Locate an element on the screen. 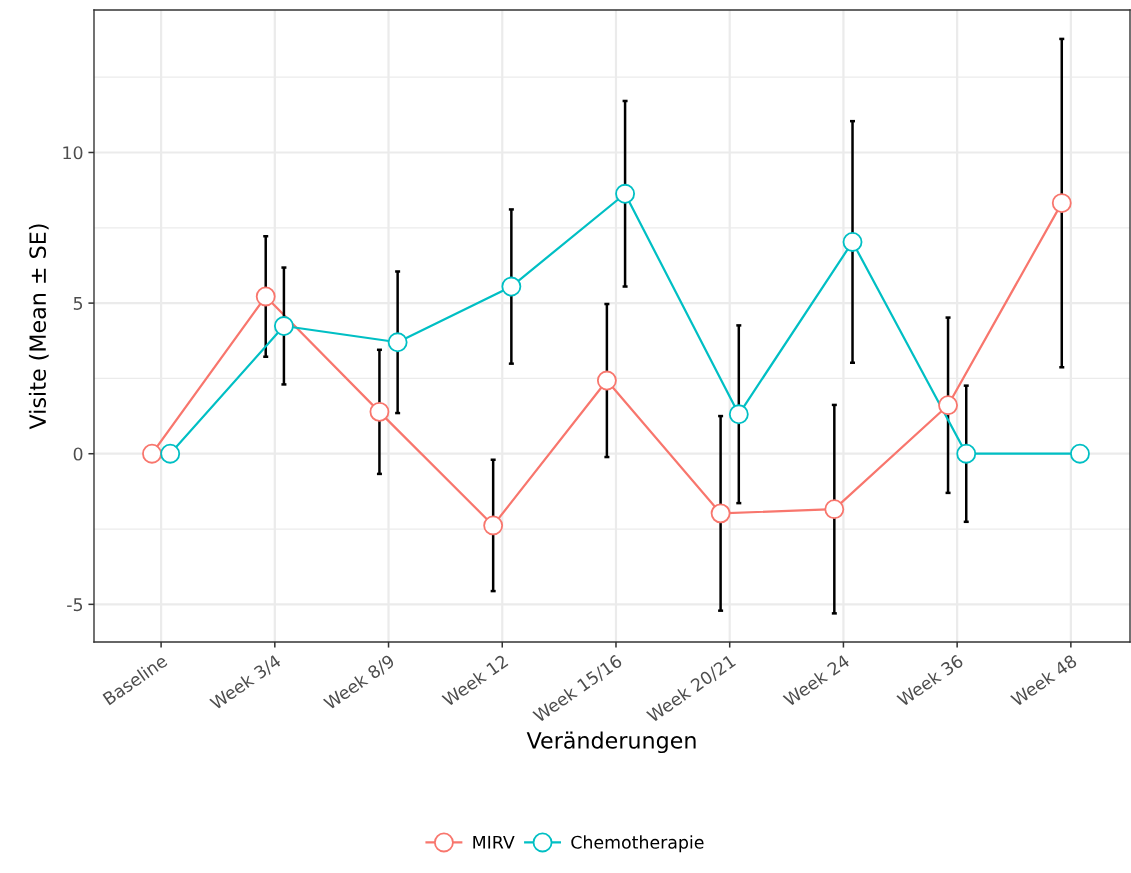 This screenshot has height=873, width=1131. y-axis-title: Visite (Mean ± SE) is located at coordinates (38, 327).